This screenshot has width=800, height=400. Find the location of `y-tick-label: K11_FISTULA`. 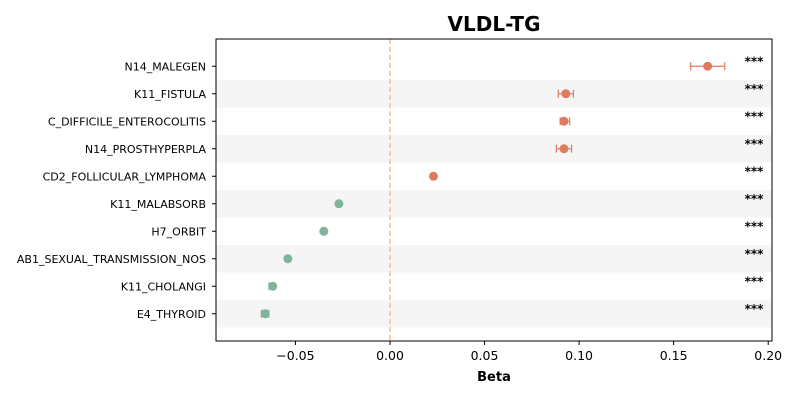

y-tick-label: K11_FISTULA is located at coordinates (170, 94).